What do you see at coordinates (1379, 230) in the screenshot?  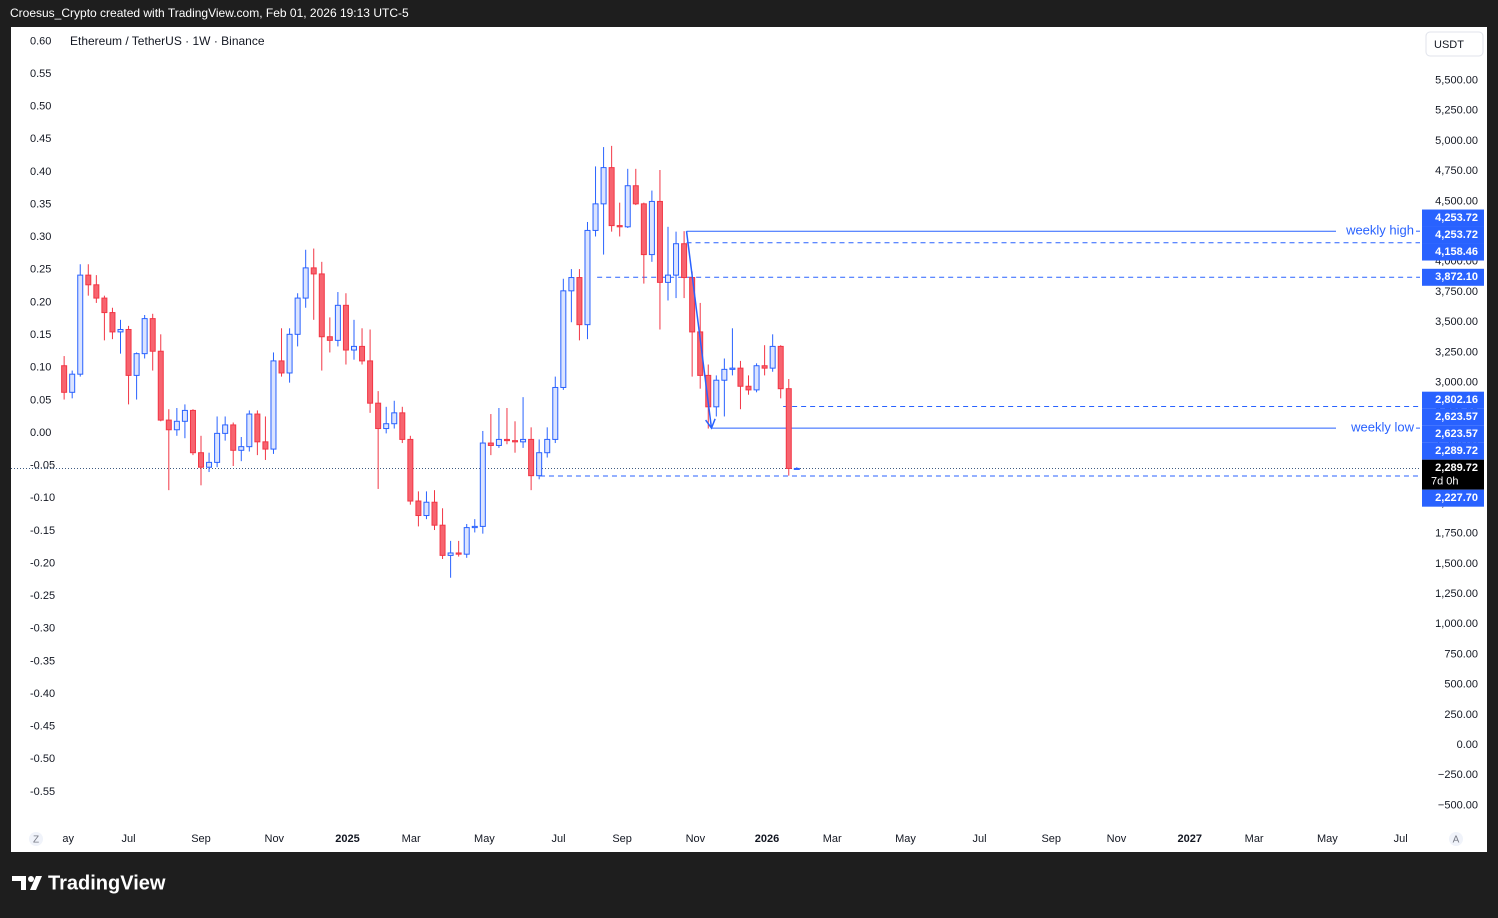 I see `level-label: weekly high` at bounding box center [1379, 230].